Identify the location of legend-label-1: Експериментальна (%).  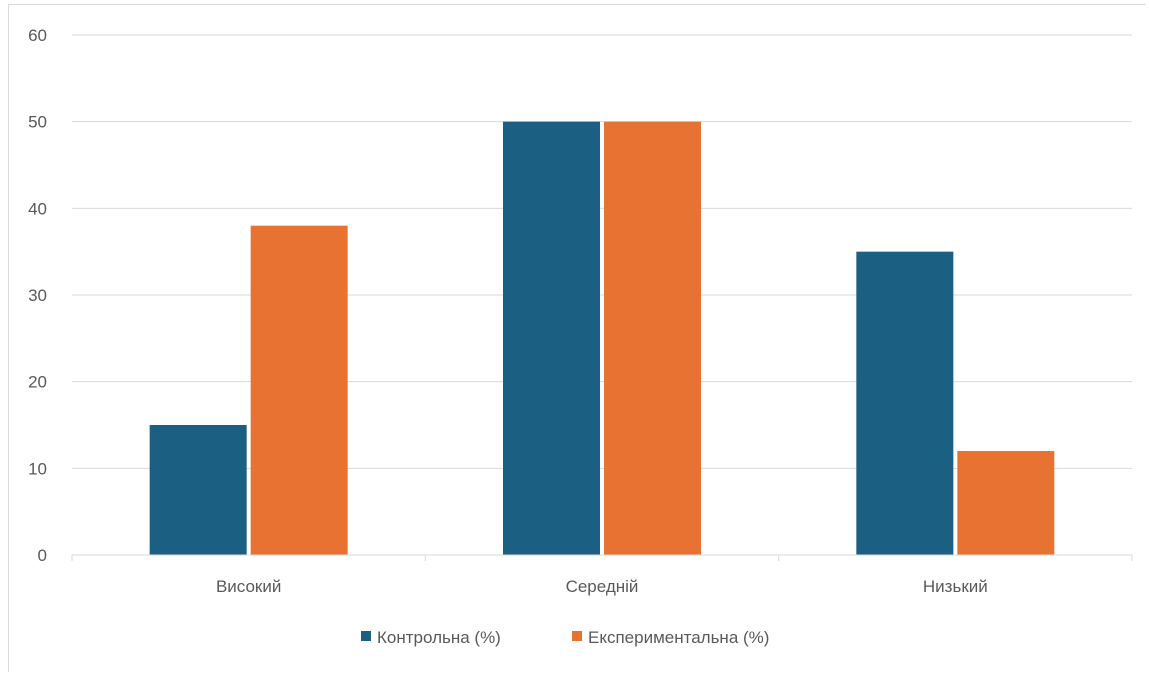
(678, 637).